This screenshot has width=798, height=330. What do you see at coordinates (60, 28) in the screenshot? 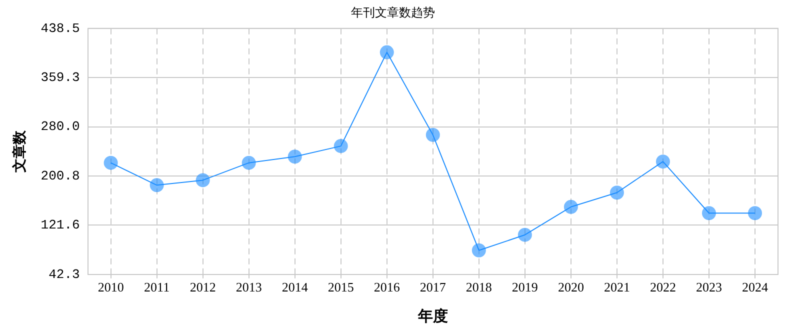
I see `y-tick-label: 438.5` at bounding box center [60, 28].